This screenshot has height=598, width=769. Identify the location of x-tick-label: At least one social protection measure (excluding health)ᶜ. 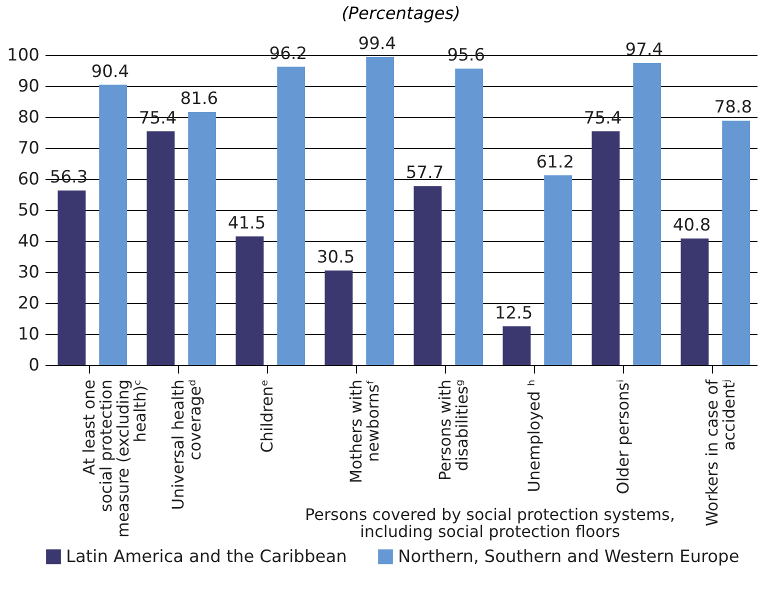
(115, 459).